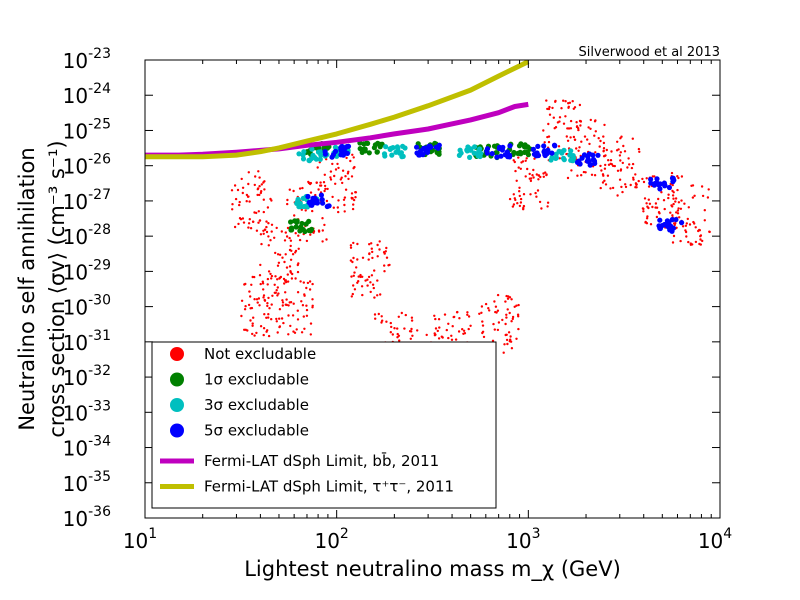 The image size is (800, 600). Describe the element at coordinates (321, 460) in the screenshot. I see `legend-label: Fermi-LAT dSph Limit, bb̄, 2011` at that location.